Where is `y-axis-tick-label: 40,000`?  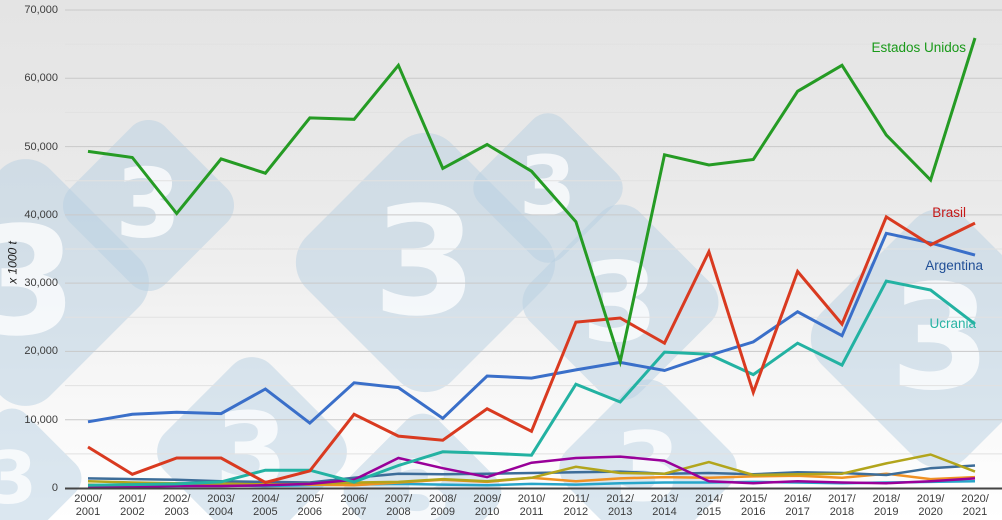
y-axis-tick-label: 40,000 is located at coordinates (41, 214).